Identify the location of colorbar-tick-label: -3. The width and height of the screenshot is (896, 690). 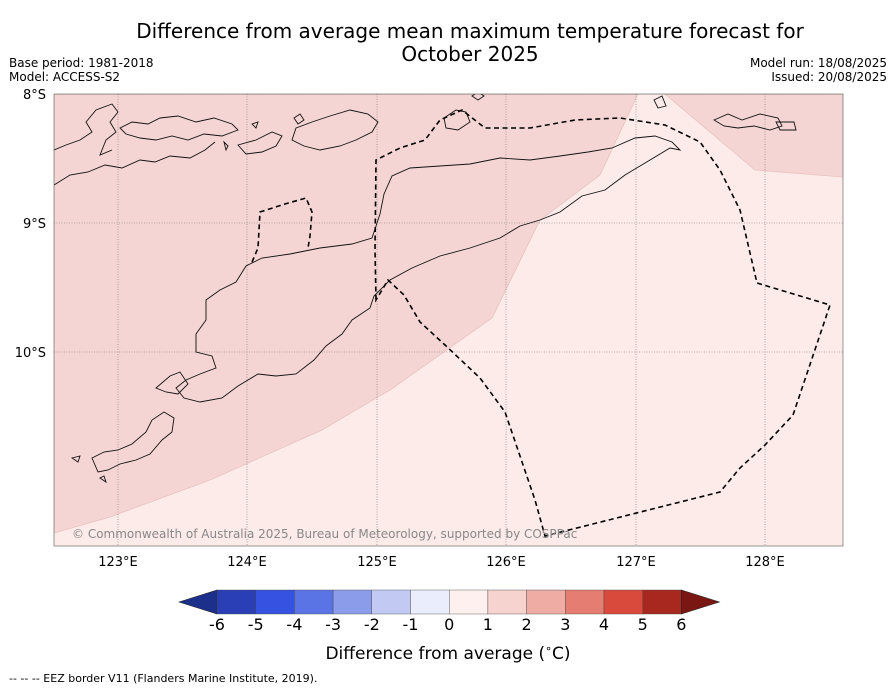
(333, 624).